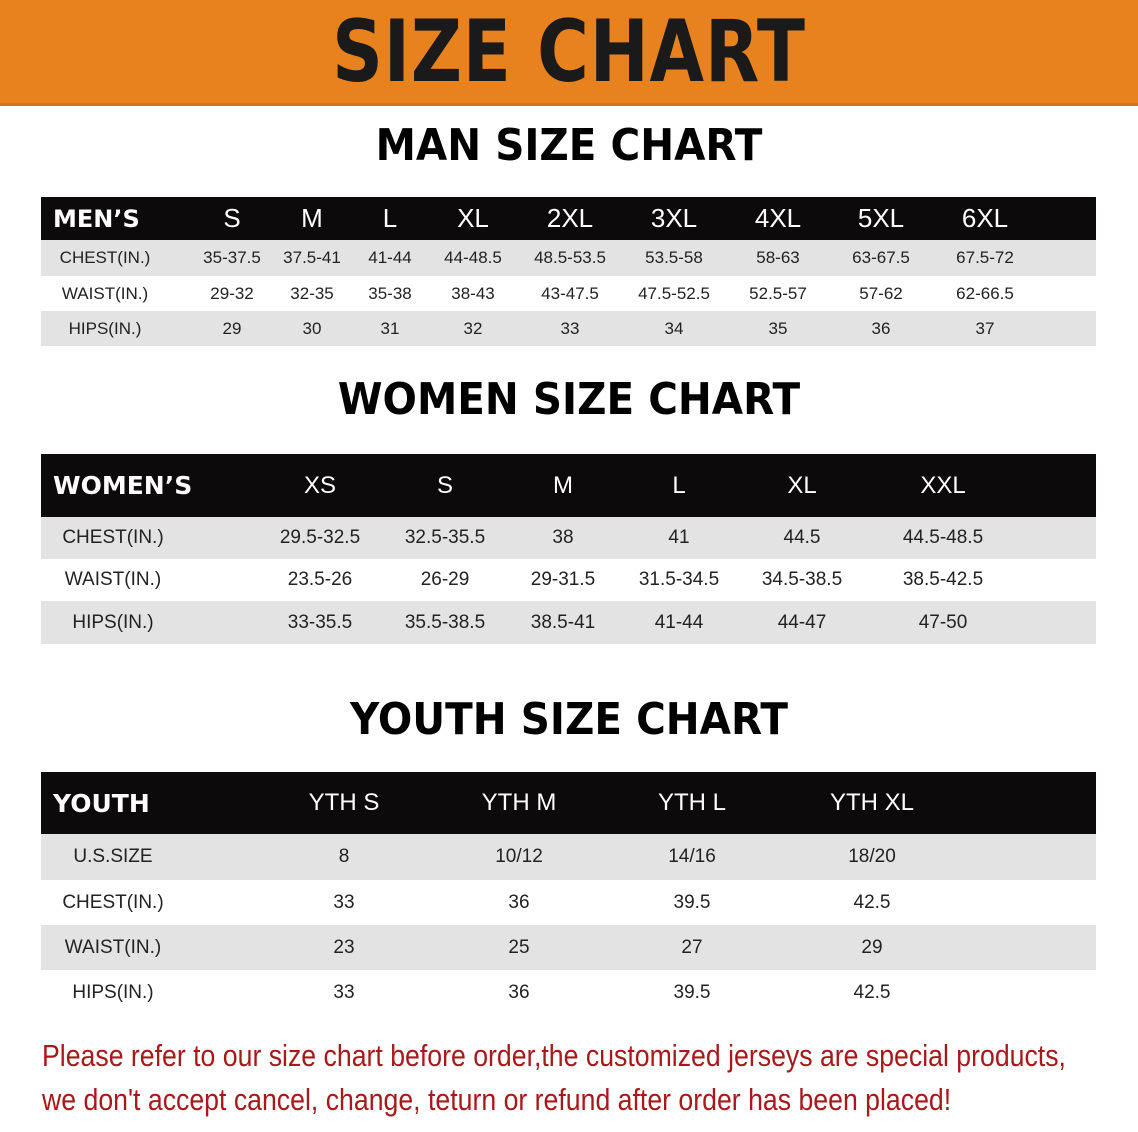 This screenshot has height=1132, width=1138. I want to click on table-row: WAIST(IN.) 23 25 27 29, so click(568, 947).